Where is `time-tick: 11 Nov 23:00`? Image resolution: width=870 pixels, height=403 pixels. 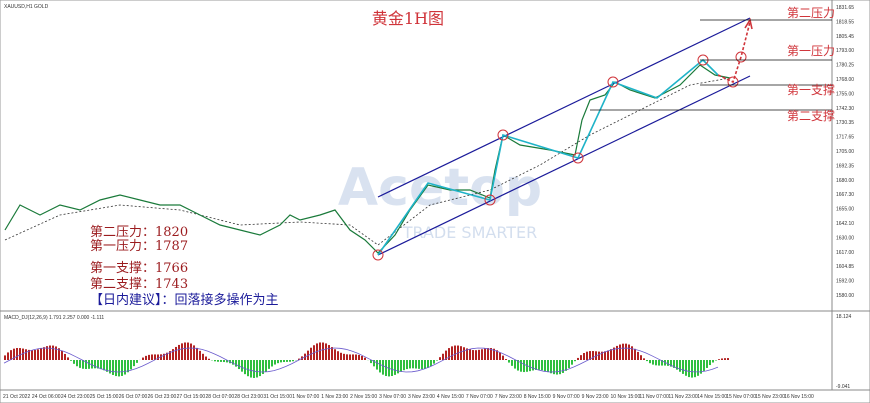 time-tick: 11 Nov 23:00 is located at coordinates (683, 397).